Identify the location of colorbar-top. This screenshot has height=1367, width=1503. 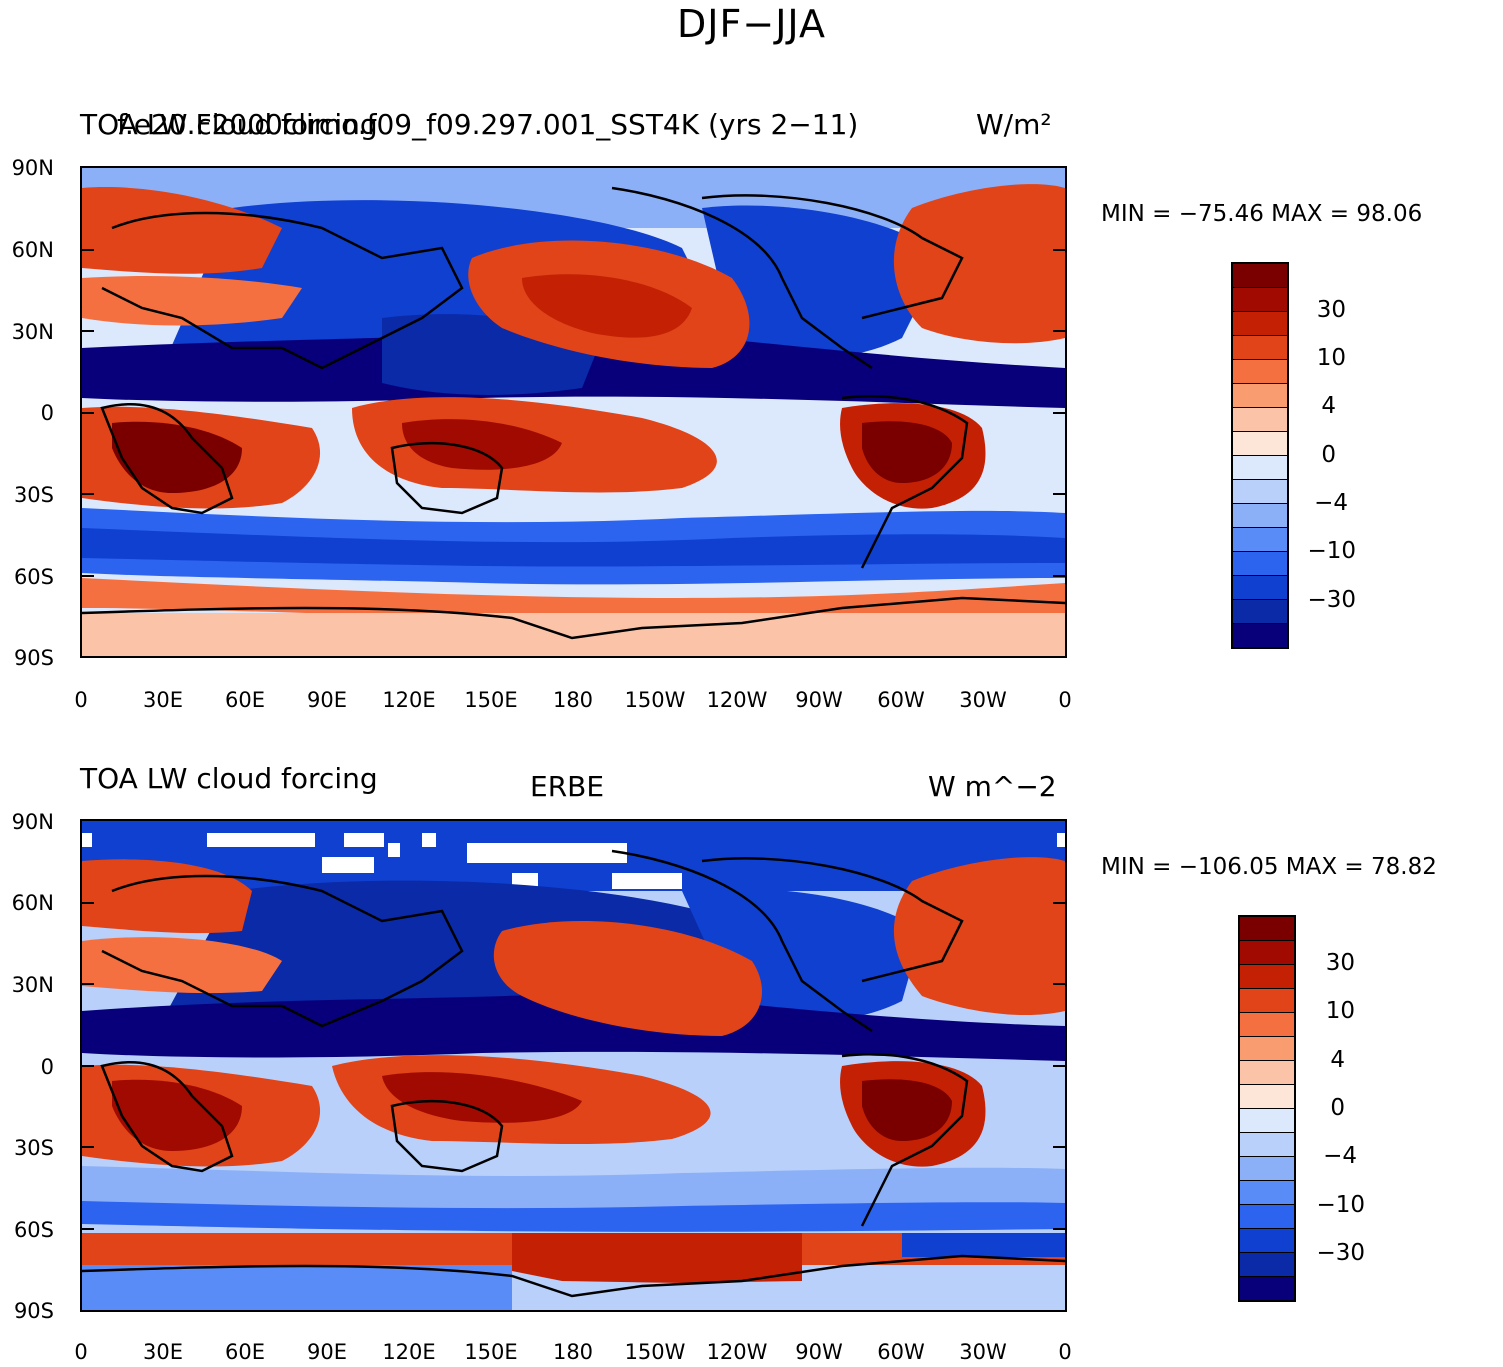
(1260, 455).